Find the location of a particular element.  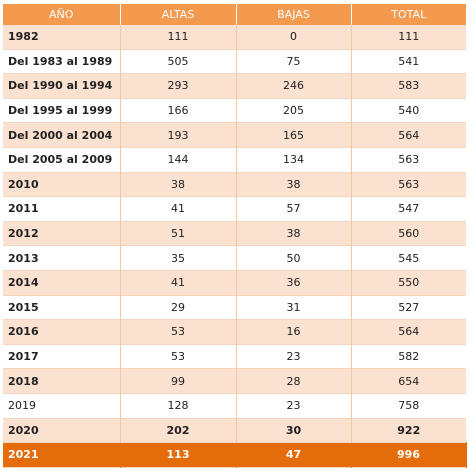

table-row: Del 1995 al 1999 166 205 540 is located at coordinates (234, 110).